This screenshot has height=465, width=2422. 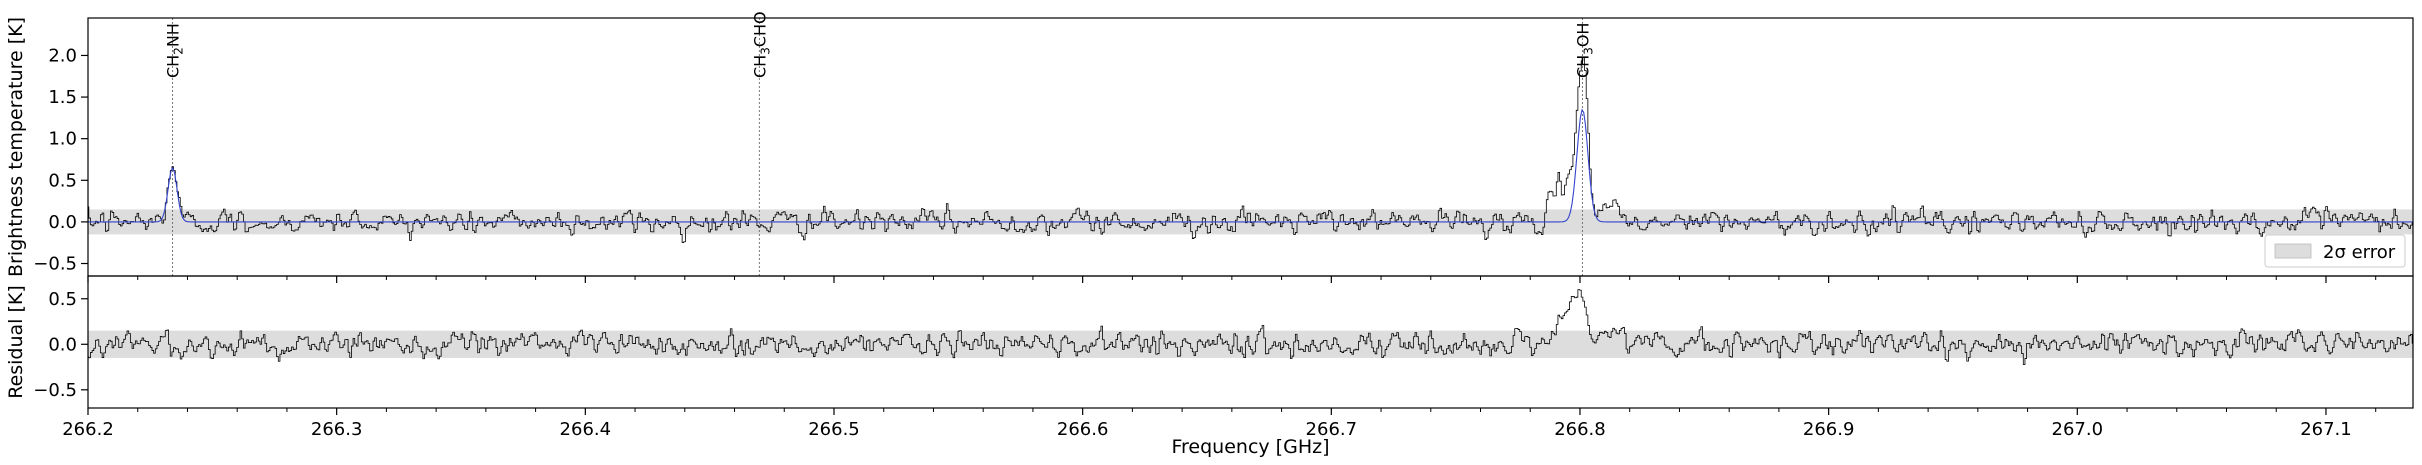 What do you see at coordinates (62, 97) in the screenshot?
I see `spectrum-ytick-label-4: 1.5` at bounding box center [62, 97].